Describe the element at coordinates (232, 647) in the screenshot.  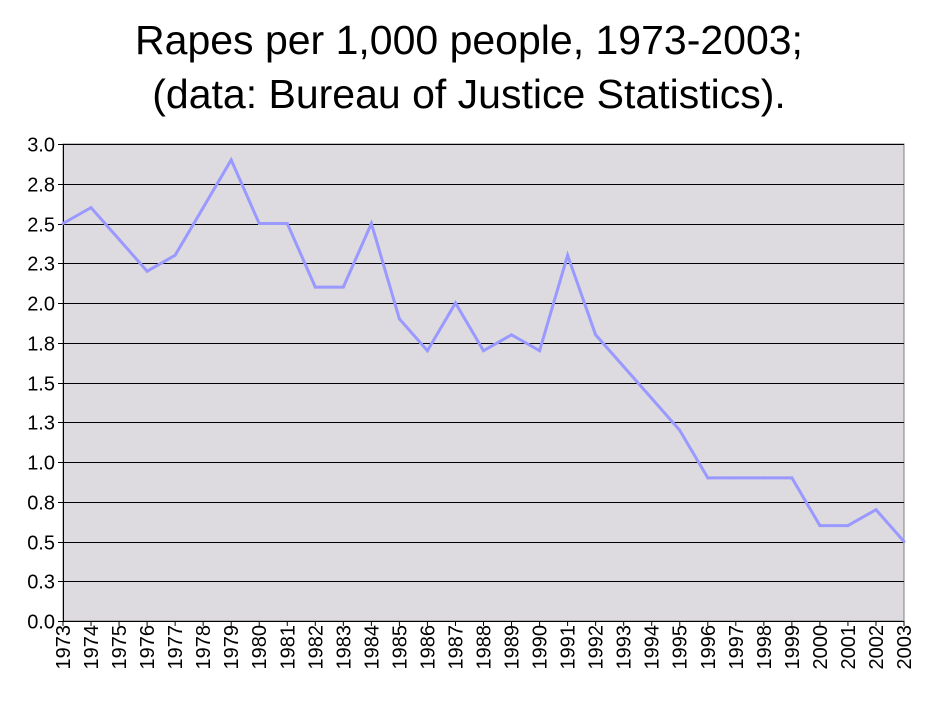
I see `x-tick-label: 1979` at that location.